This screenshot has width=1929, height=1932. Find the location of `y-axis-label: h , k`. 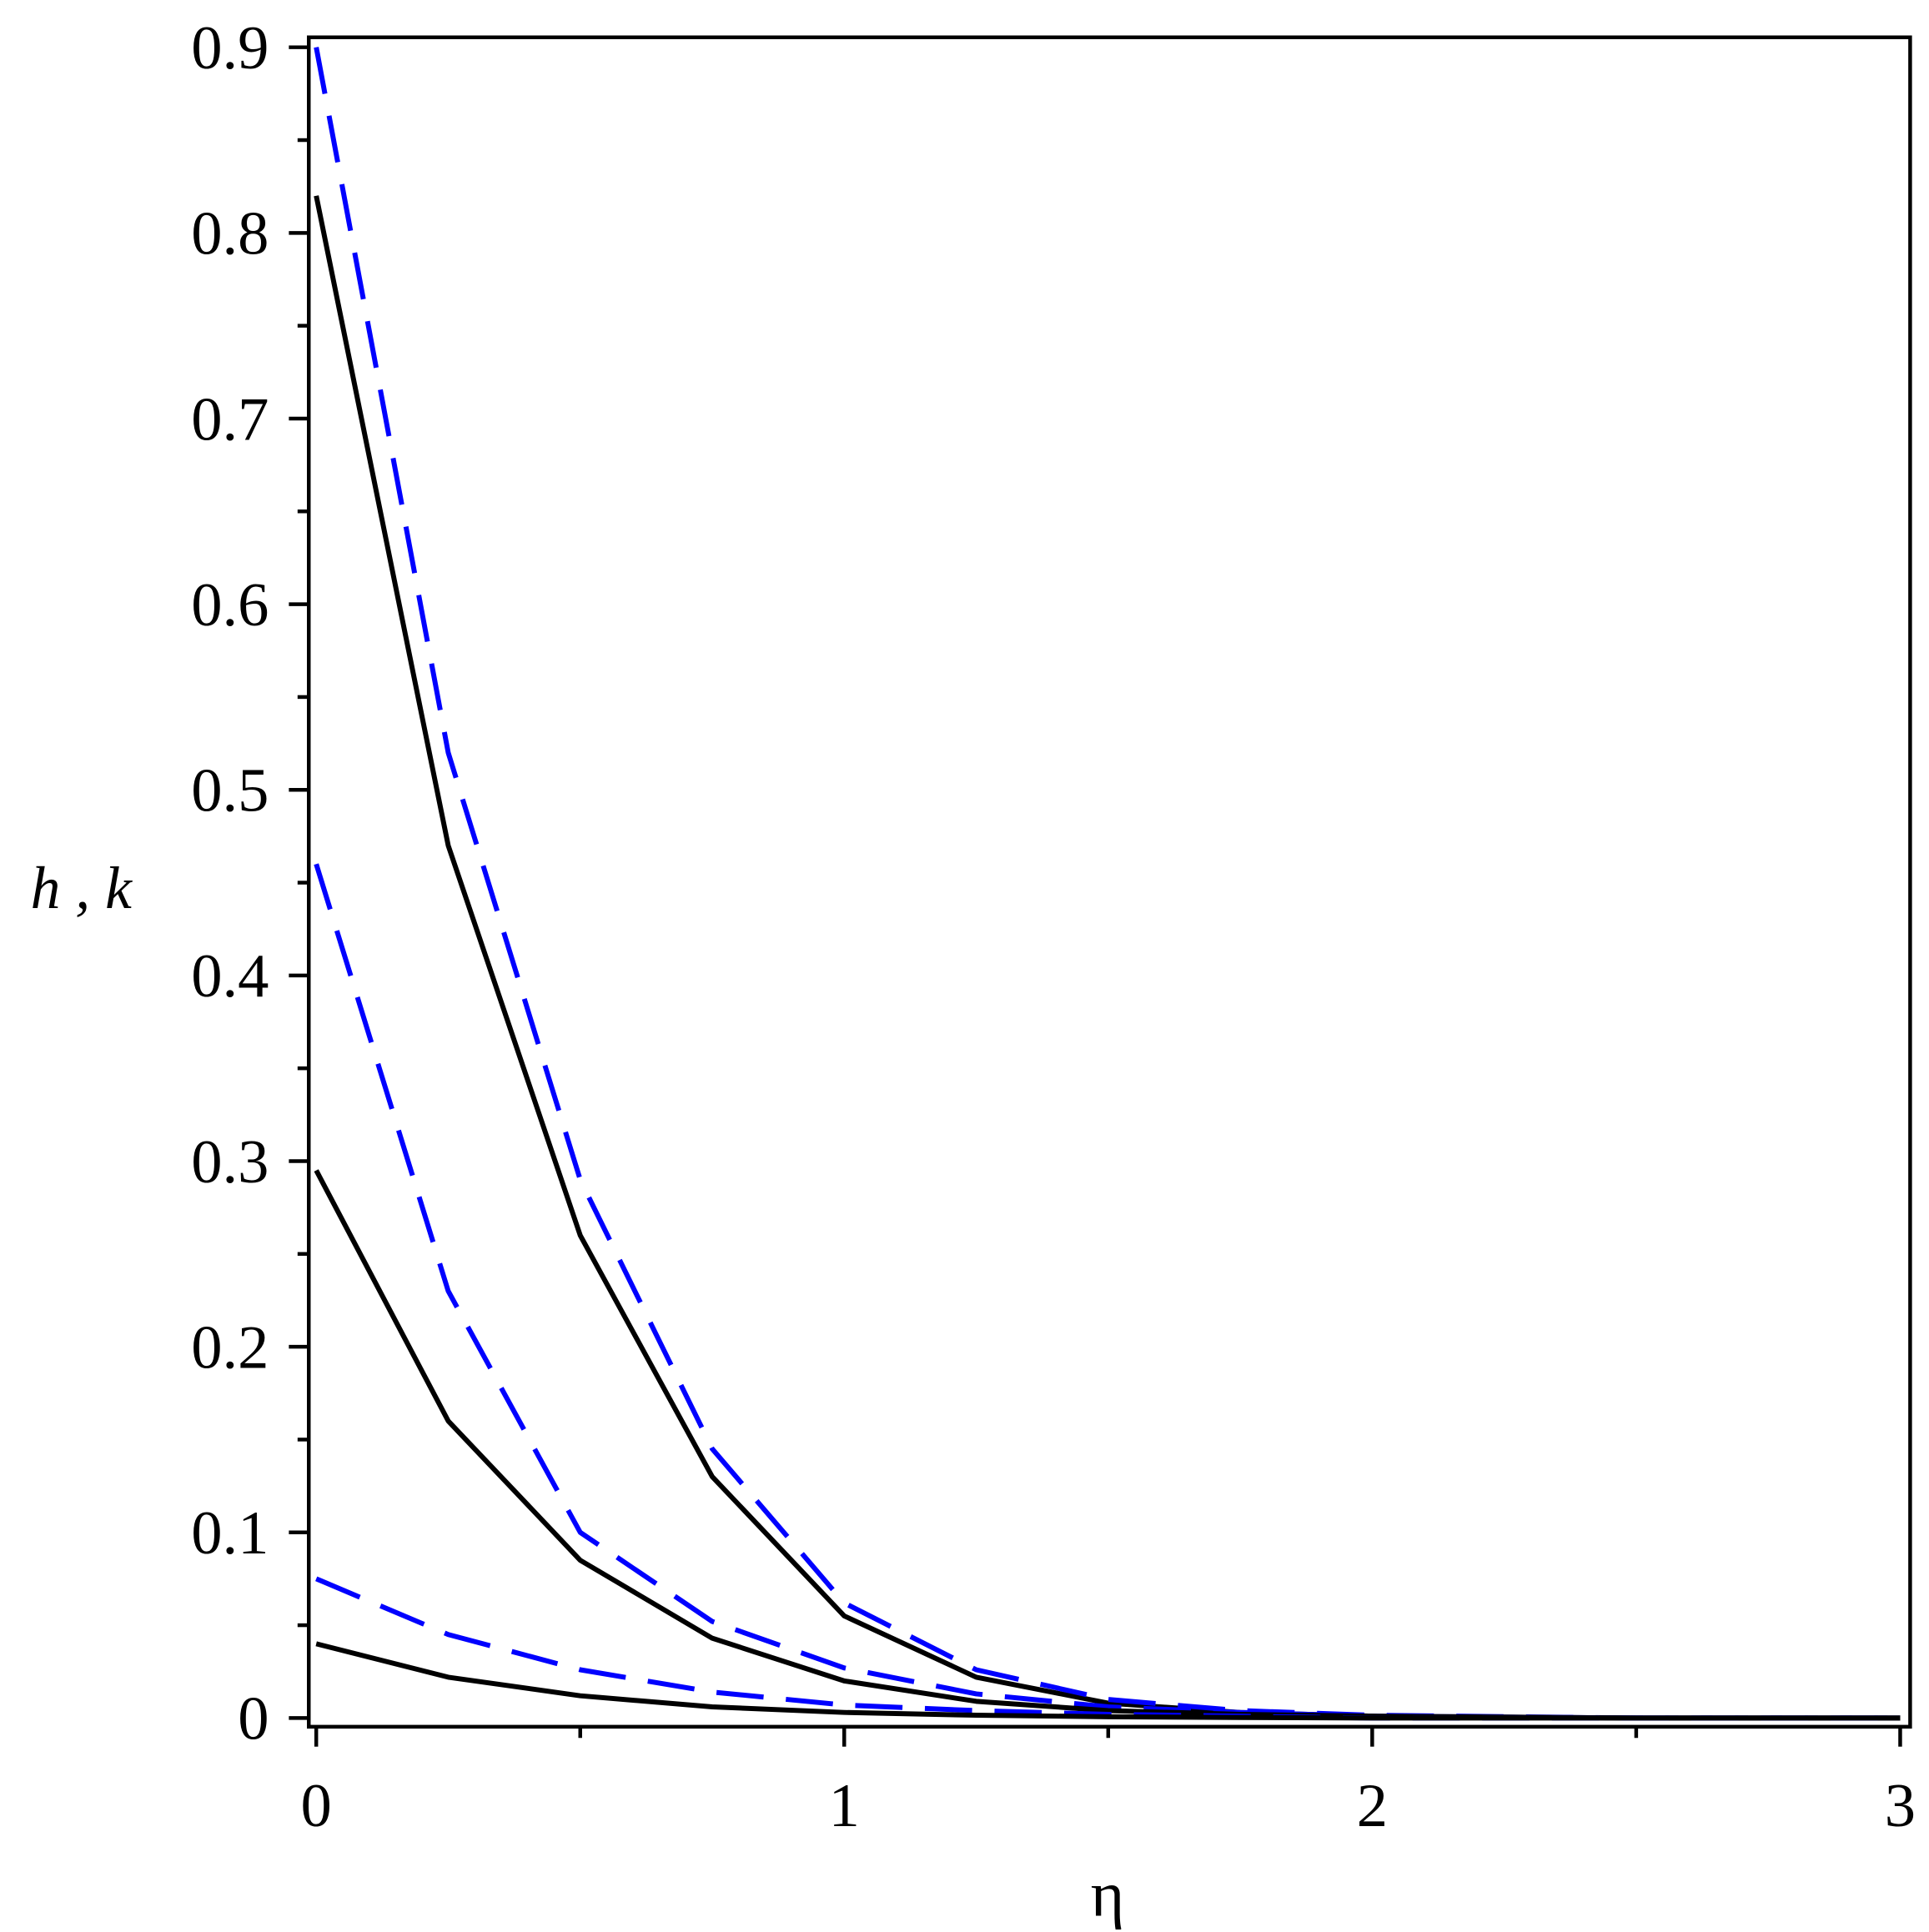

y-axis-label: h , k is located at coordinates (82, 888).